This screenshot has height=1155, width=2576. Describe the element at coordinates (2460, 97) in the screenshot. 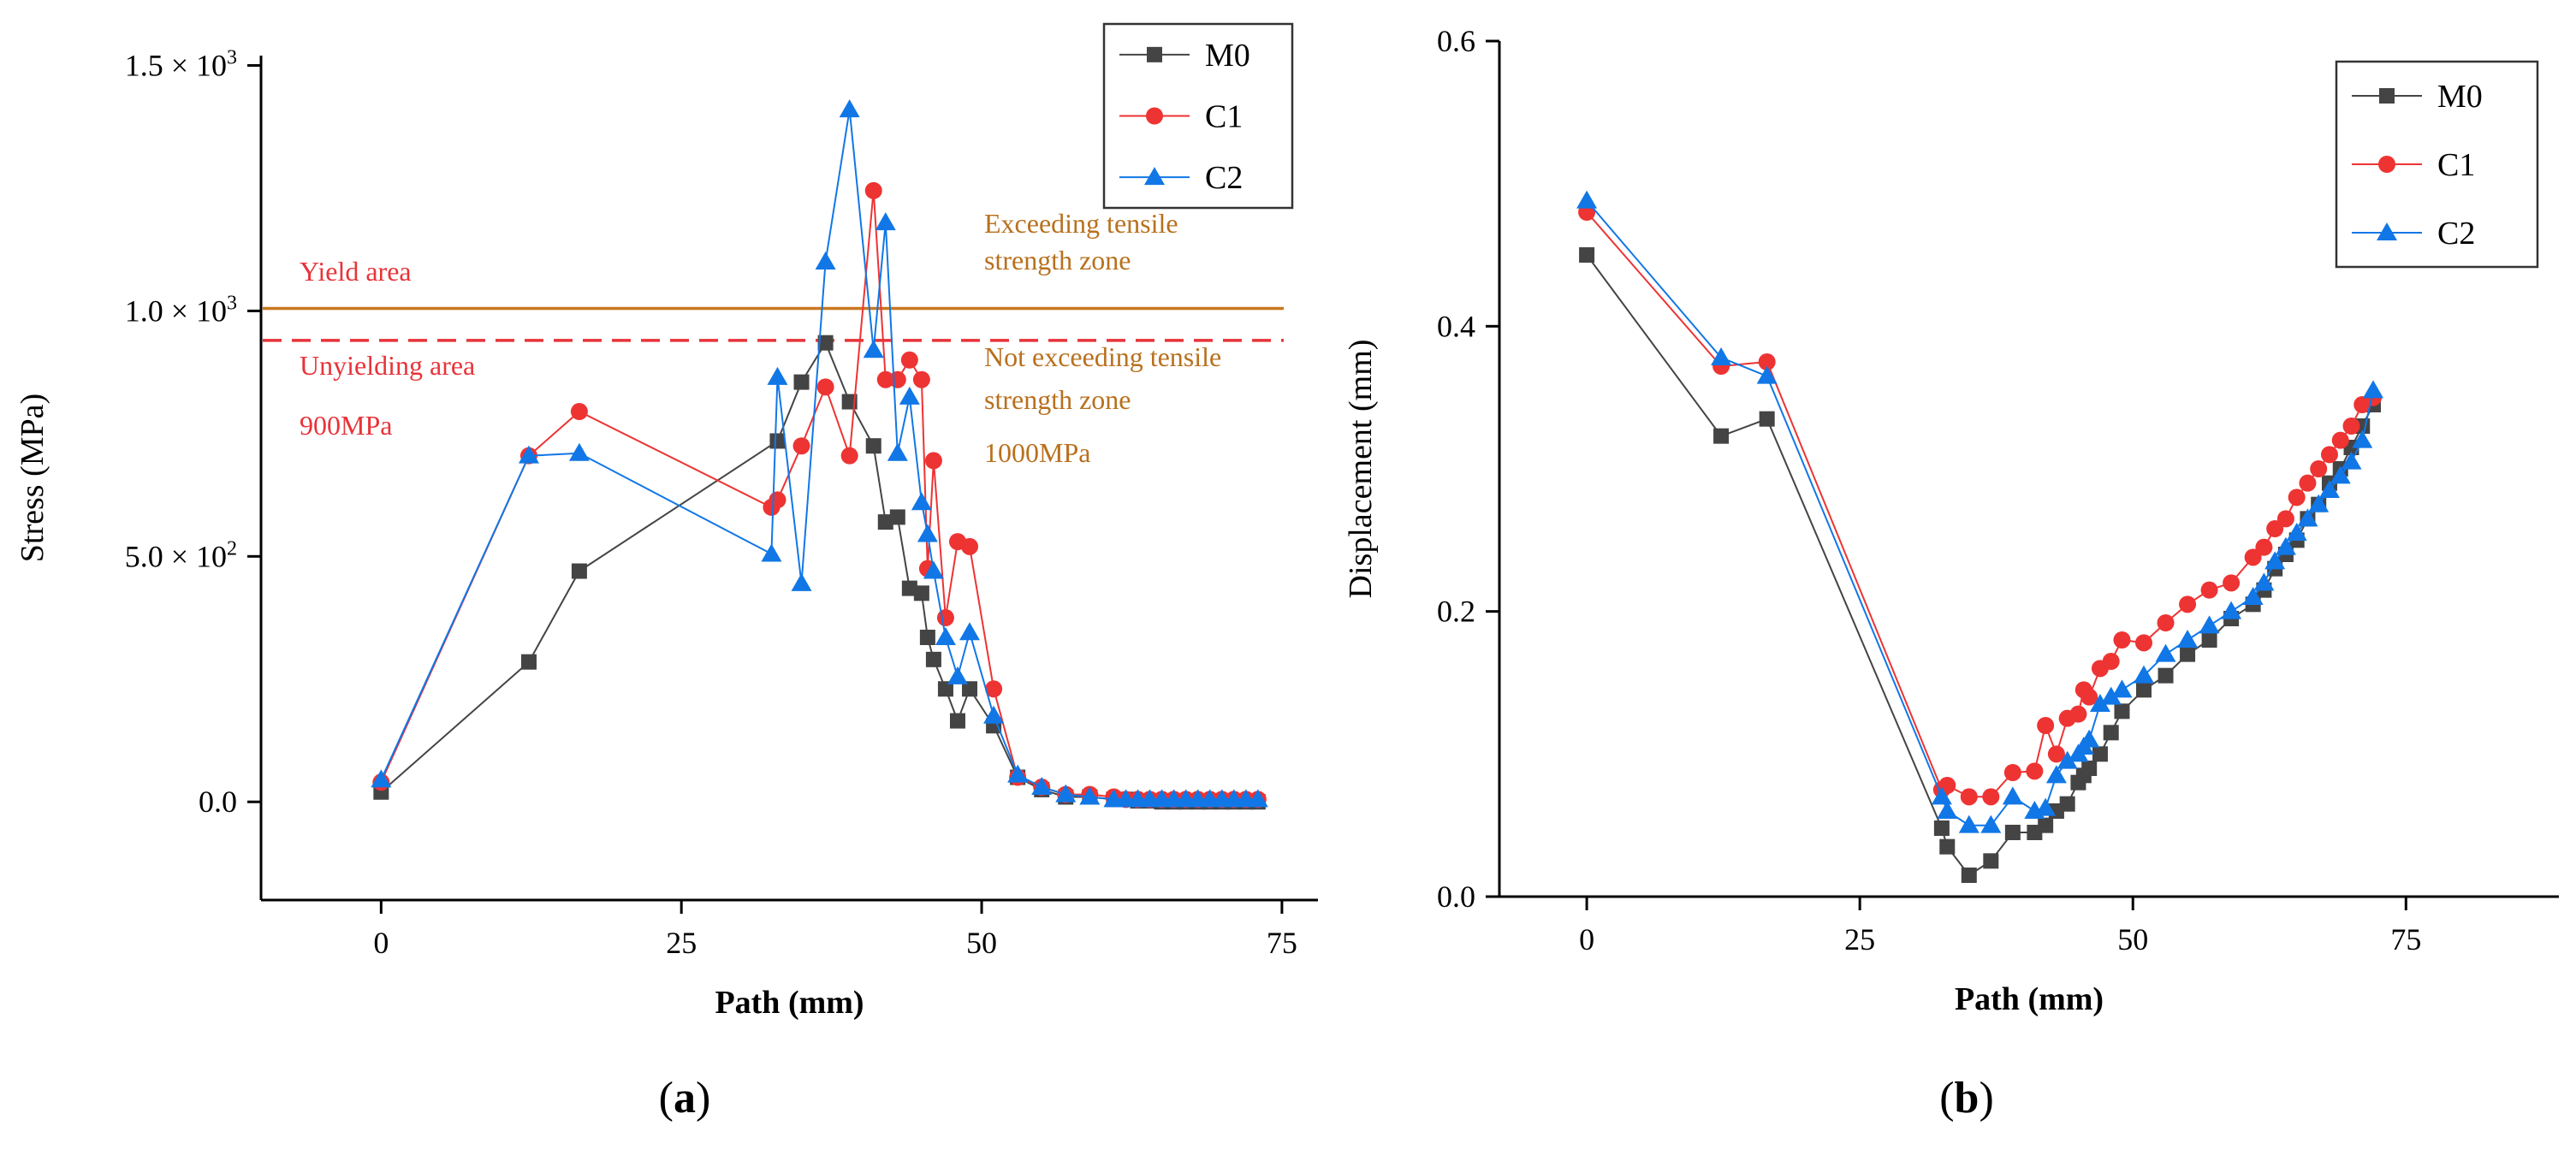

I see `panel-b-legend-label-M0: M0` at that location.